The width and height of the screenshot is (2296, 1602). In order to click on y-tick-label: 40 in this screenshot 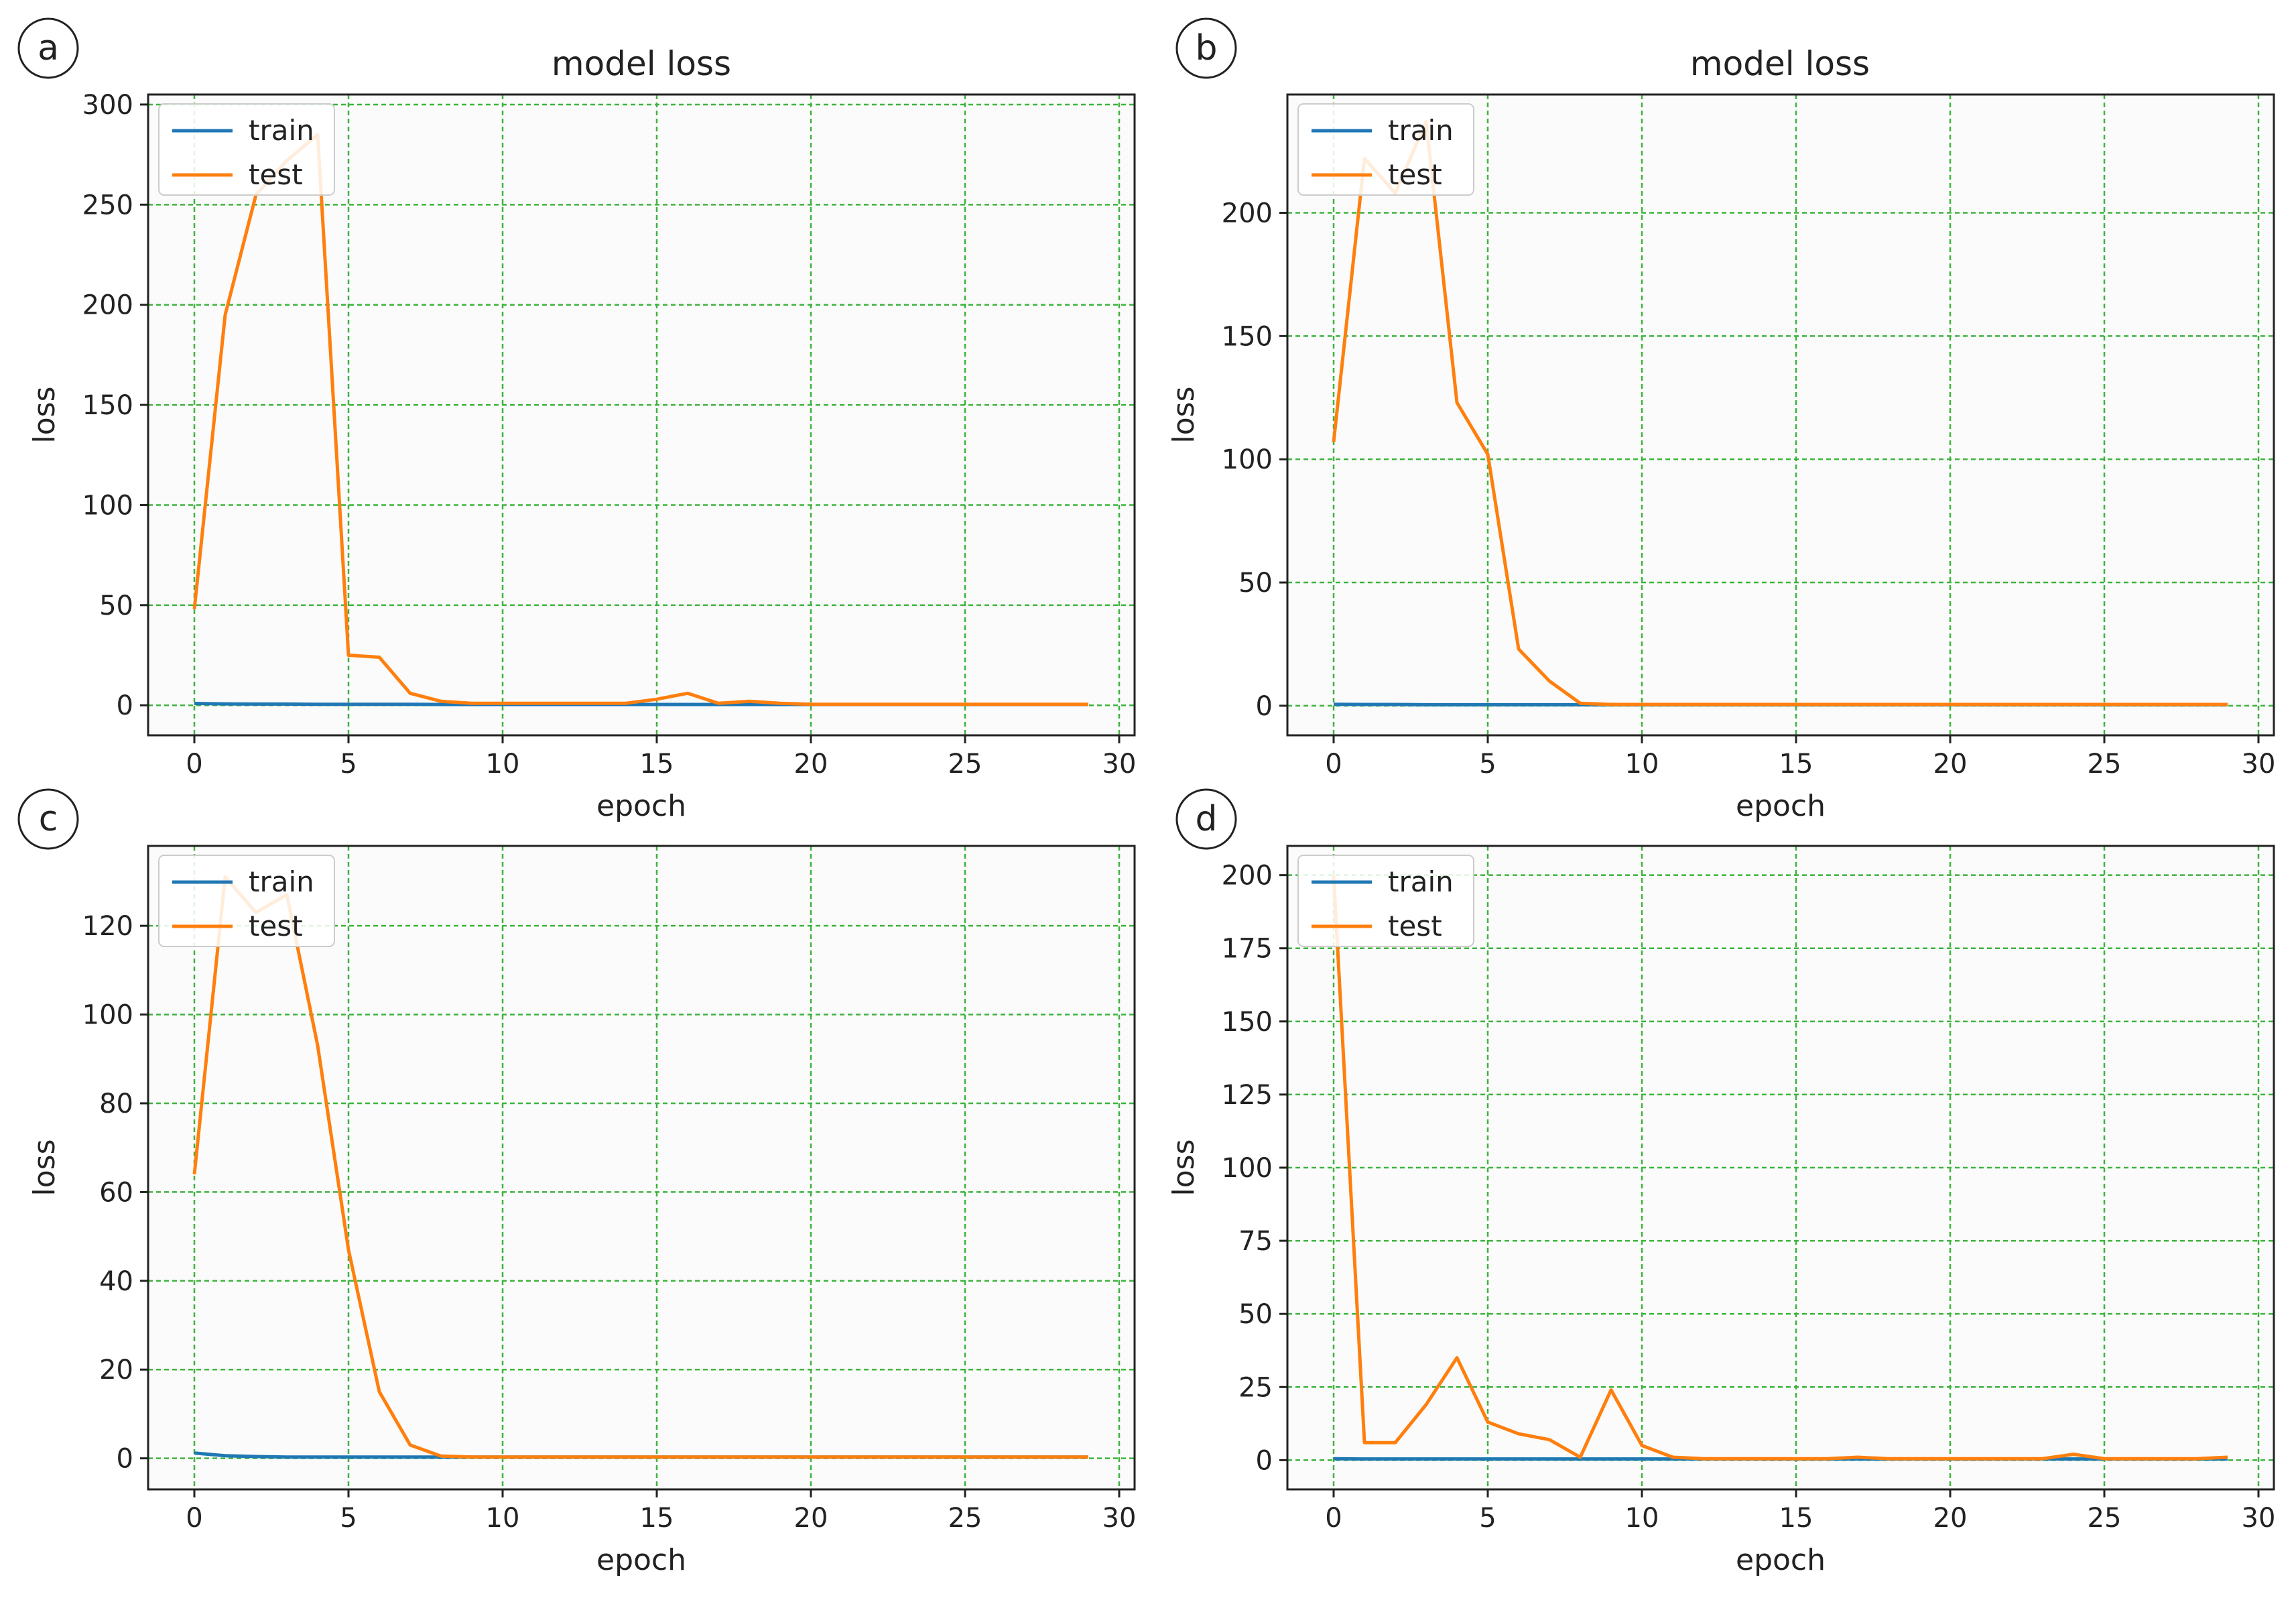, I will do `click(116, 1281)`.